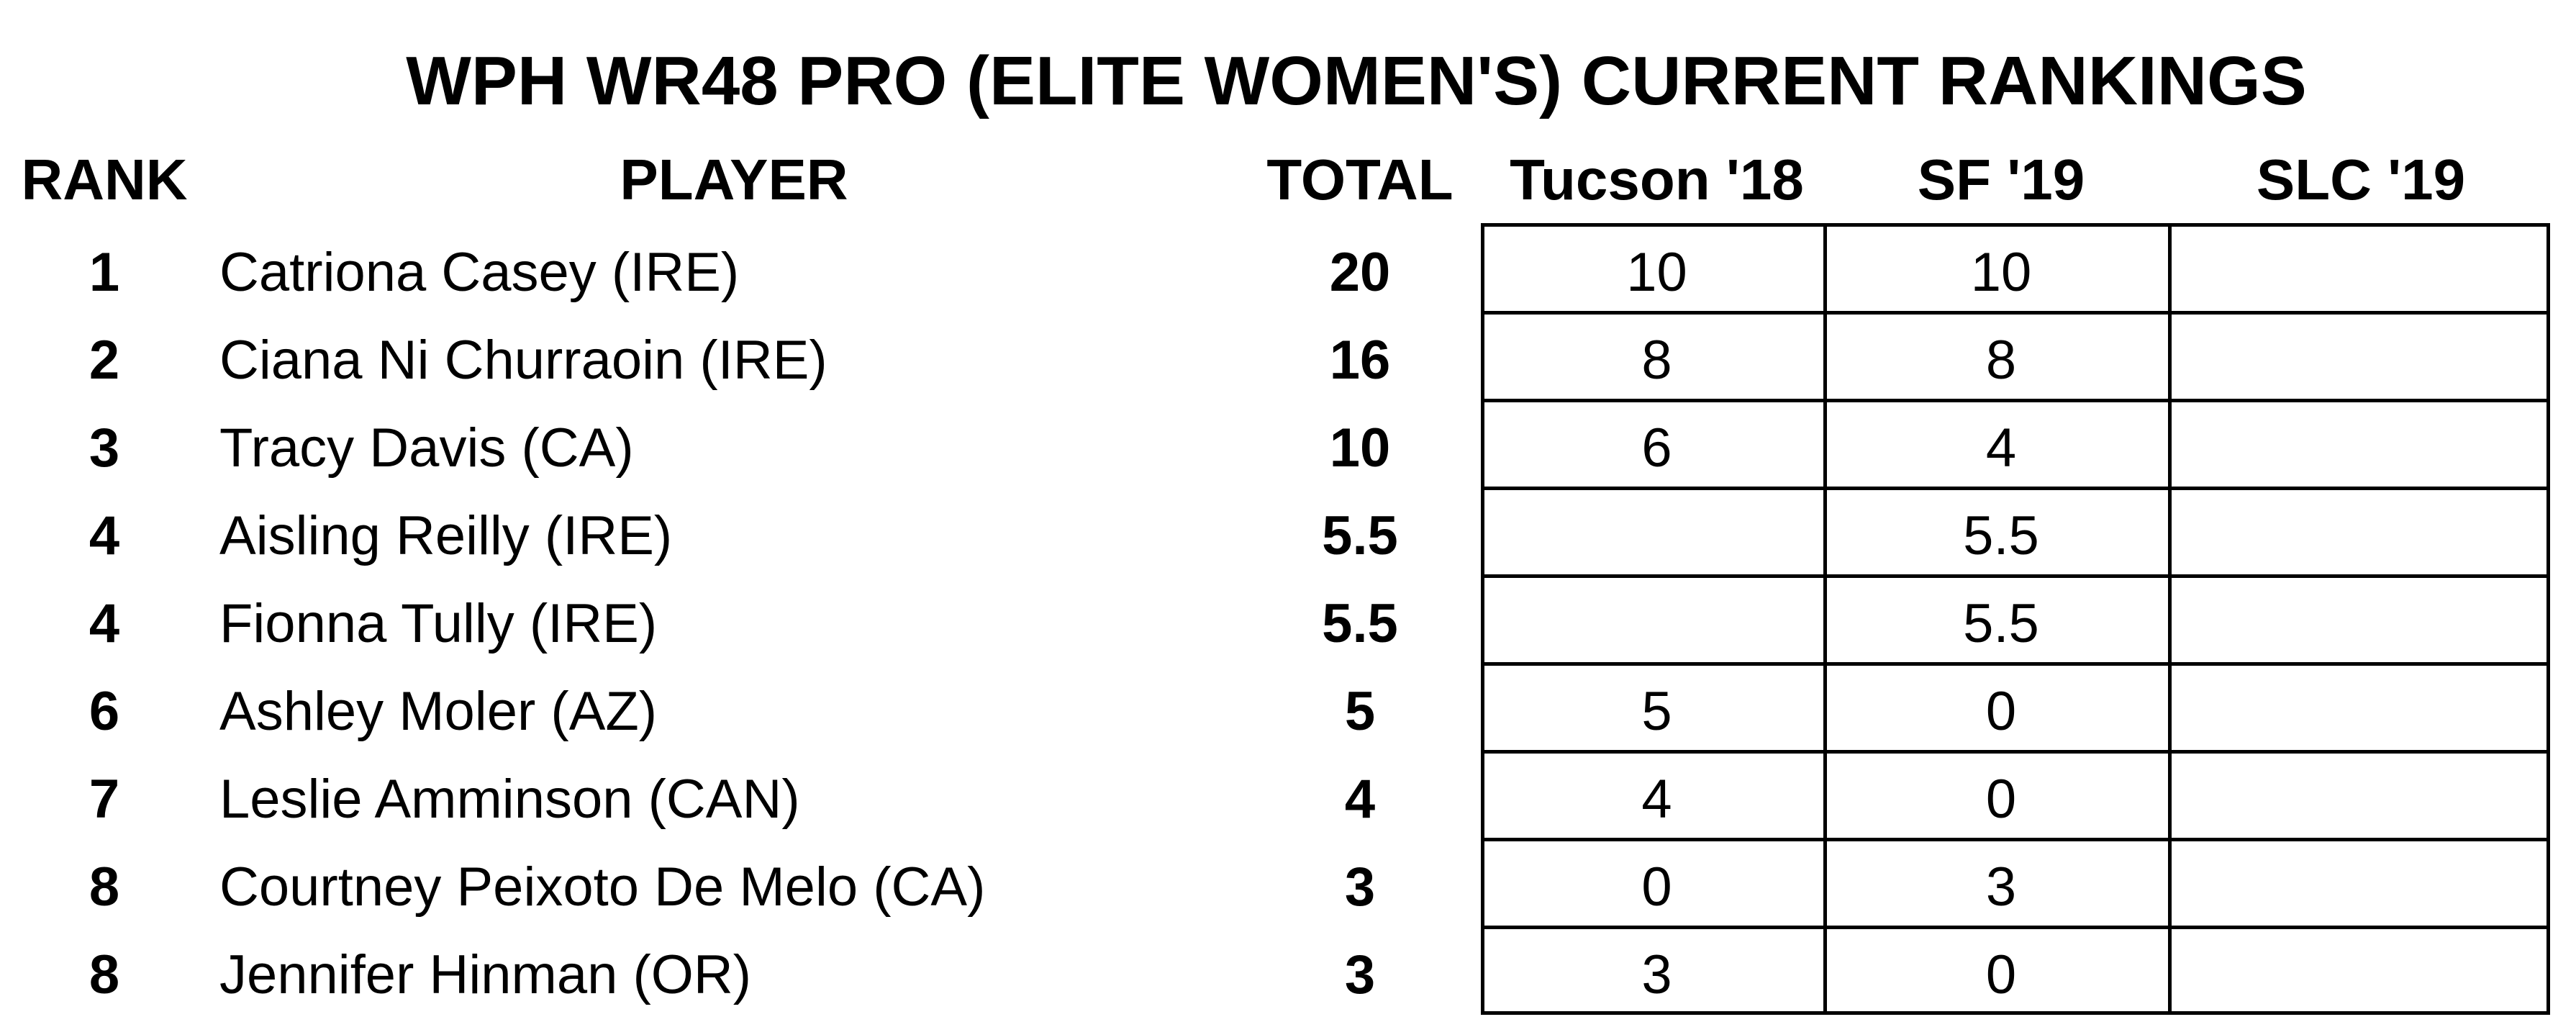 Image resolution: width=2576 pixels, height=1022 pixels. I want to click on header-event-sf-19: SF '19, so click(2001, 180).